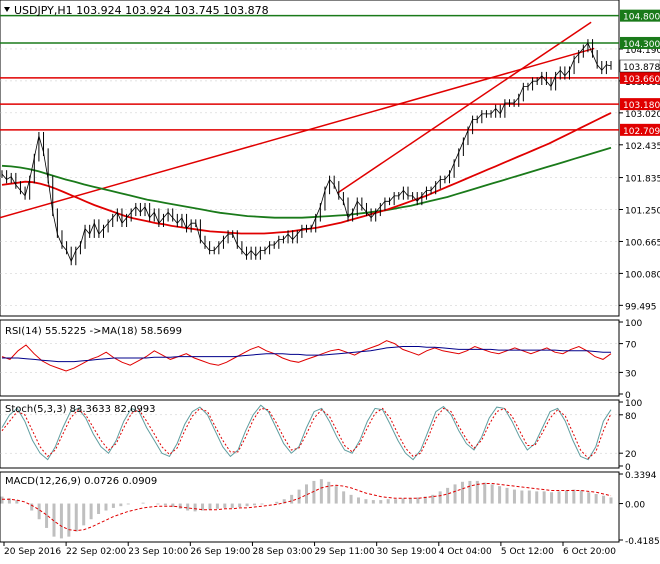  Describe the element at coordinates (642, 542) in the screenshot. I see `macd-tick-label: -0.4185` at that location.